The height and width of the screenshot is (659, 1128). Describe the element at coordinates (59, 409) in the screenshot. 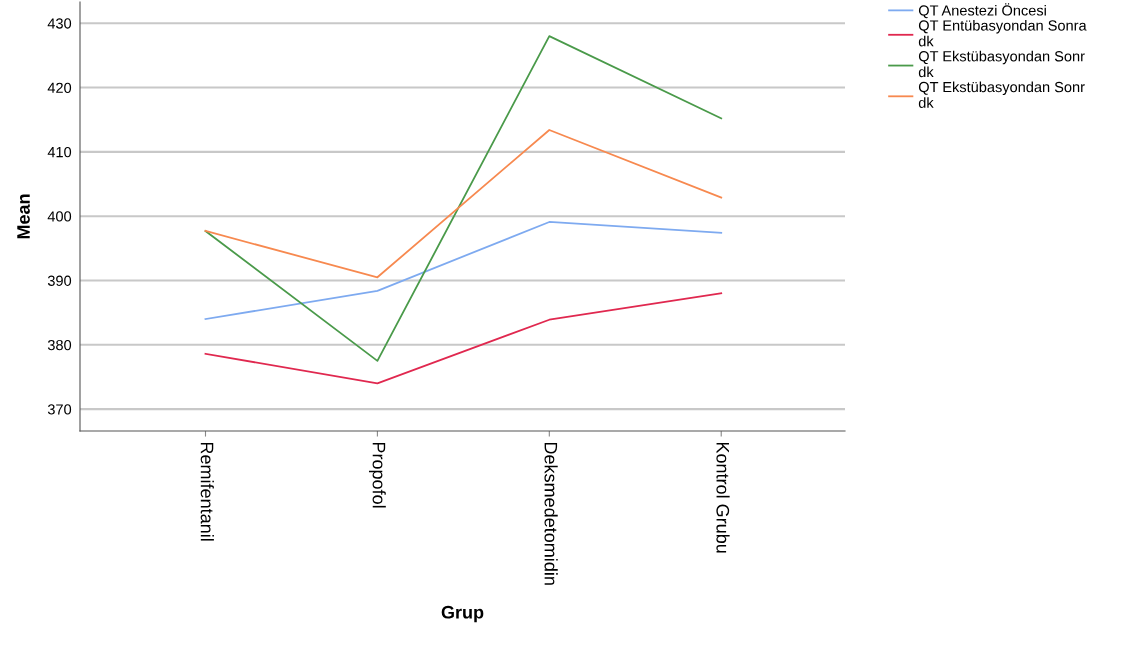

I see `y-tick-label: 370` at that location.